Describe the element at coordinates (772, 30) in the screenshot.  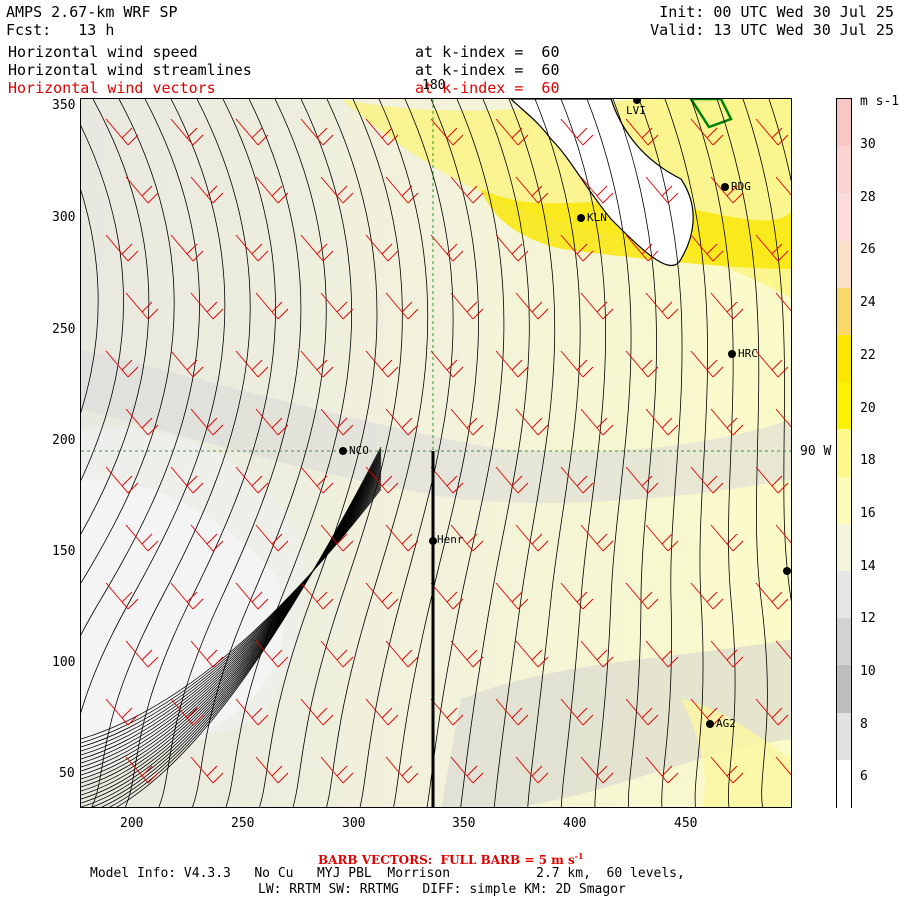
I see `valid-time: Valid: 13 UTC Wed 30 Jul 25` at that location.